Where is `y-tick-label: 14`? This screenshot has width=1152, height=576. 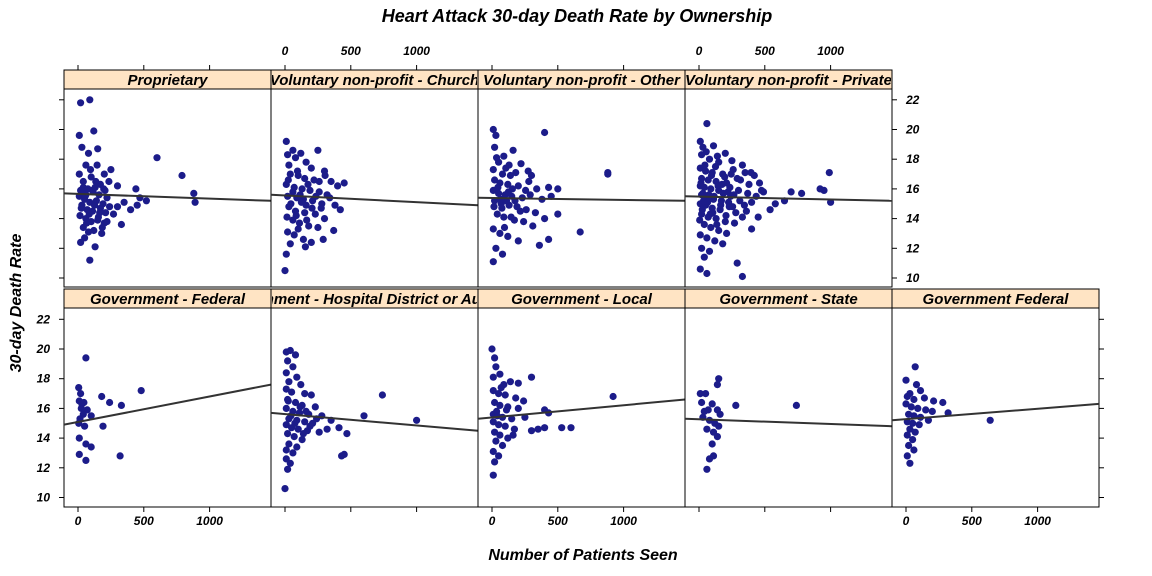
y-tick-label: 14 is located at coordinates (44, 438).